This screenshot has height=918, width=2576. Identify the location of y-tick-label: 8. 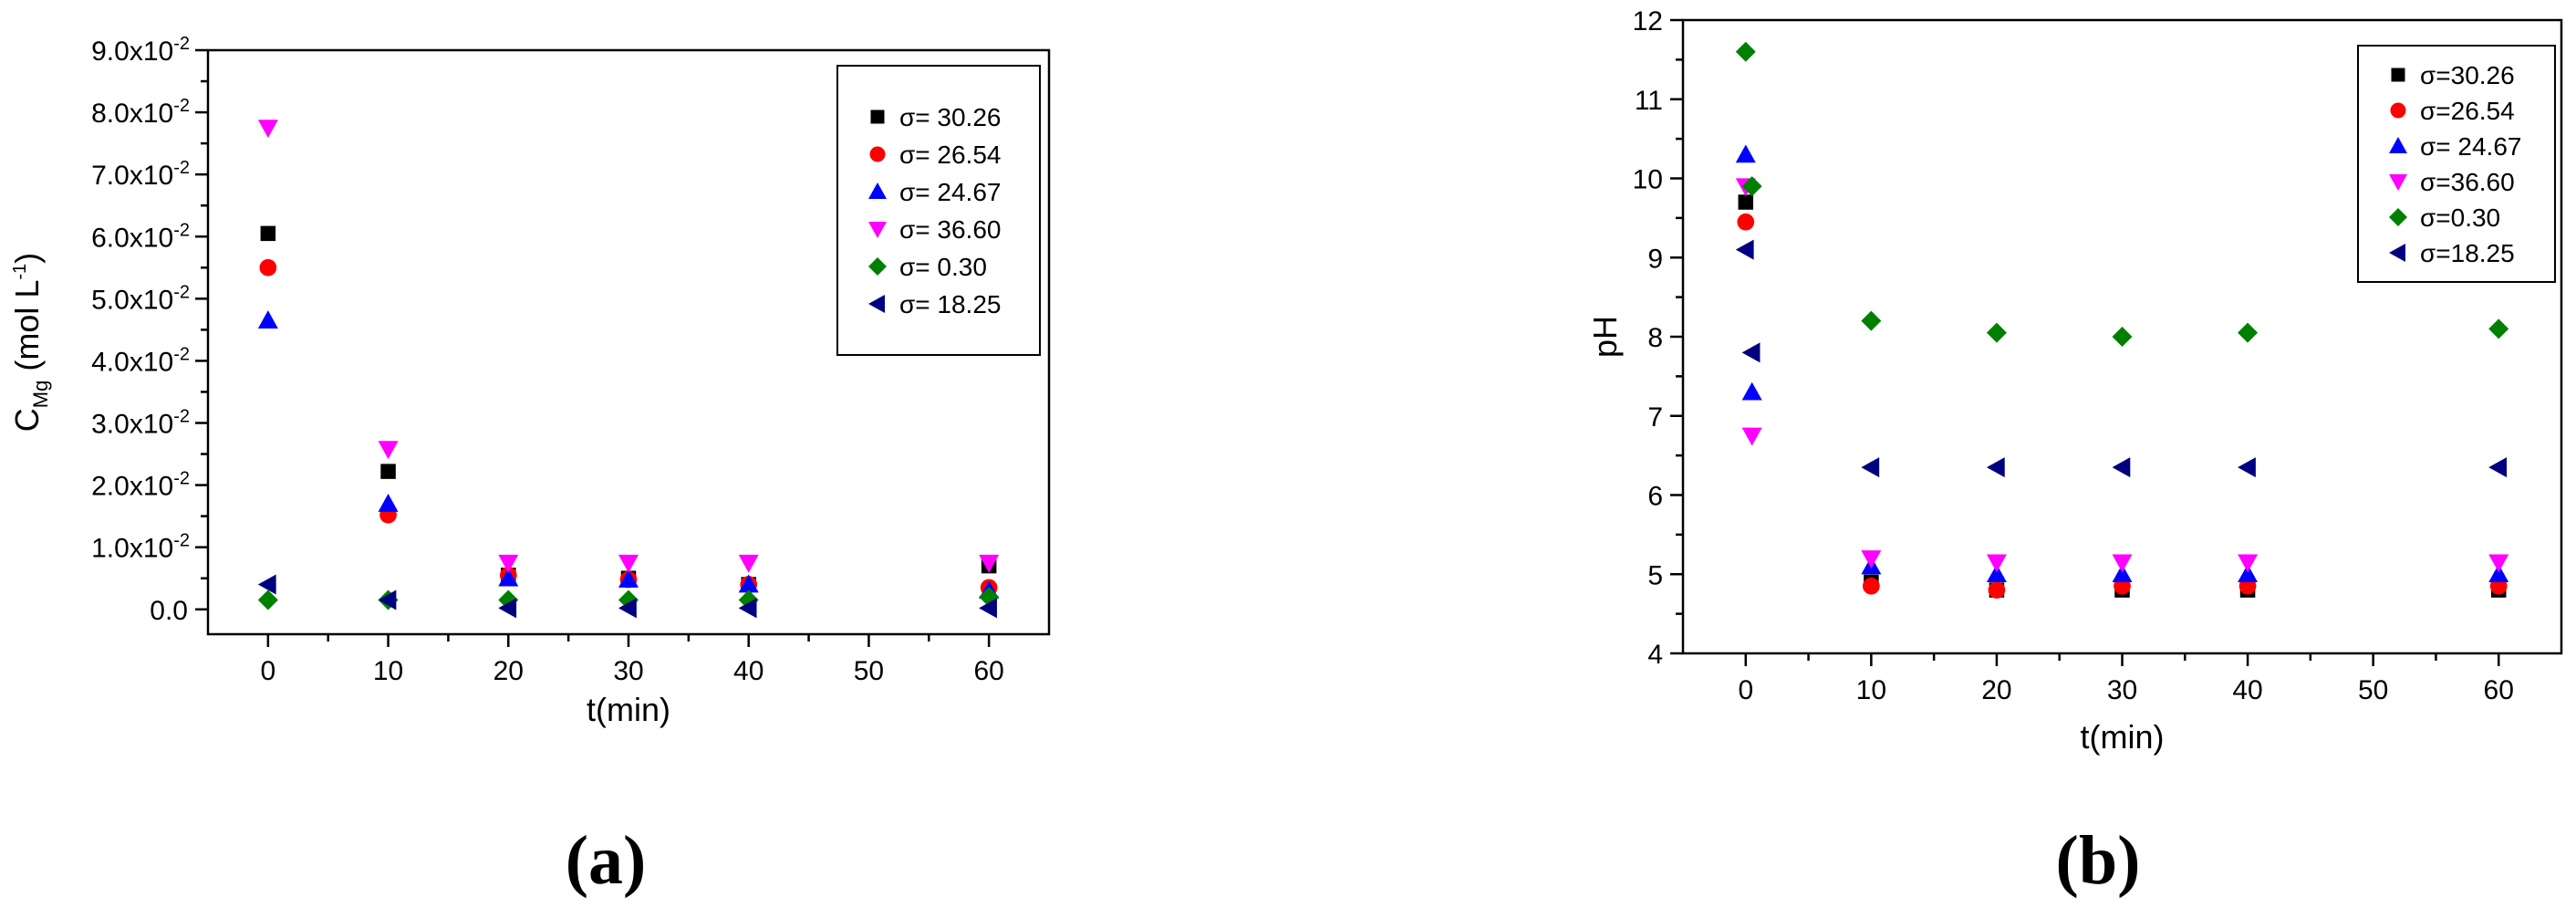
(1655, 338).